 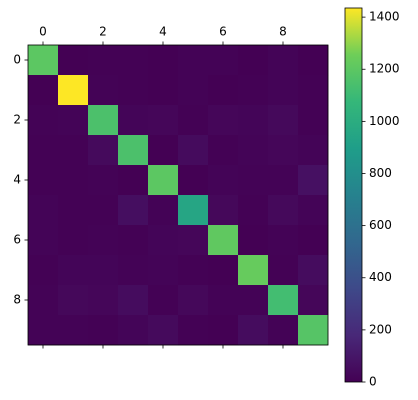 I want to click on y-tick-label: 4, so click(x=17, y=180).